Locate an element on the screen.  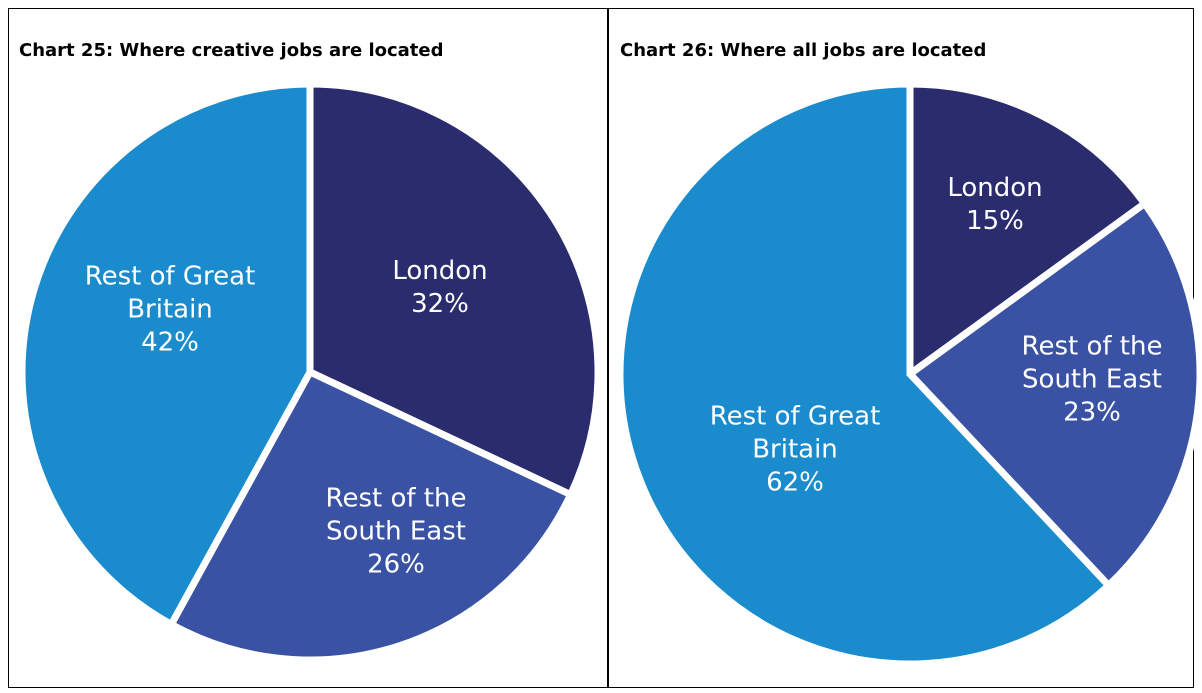
slice-label: Rest of Great Britain 42% is located at coordinates (170, 309).